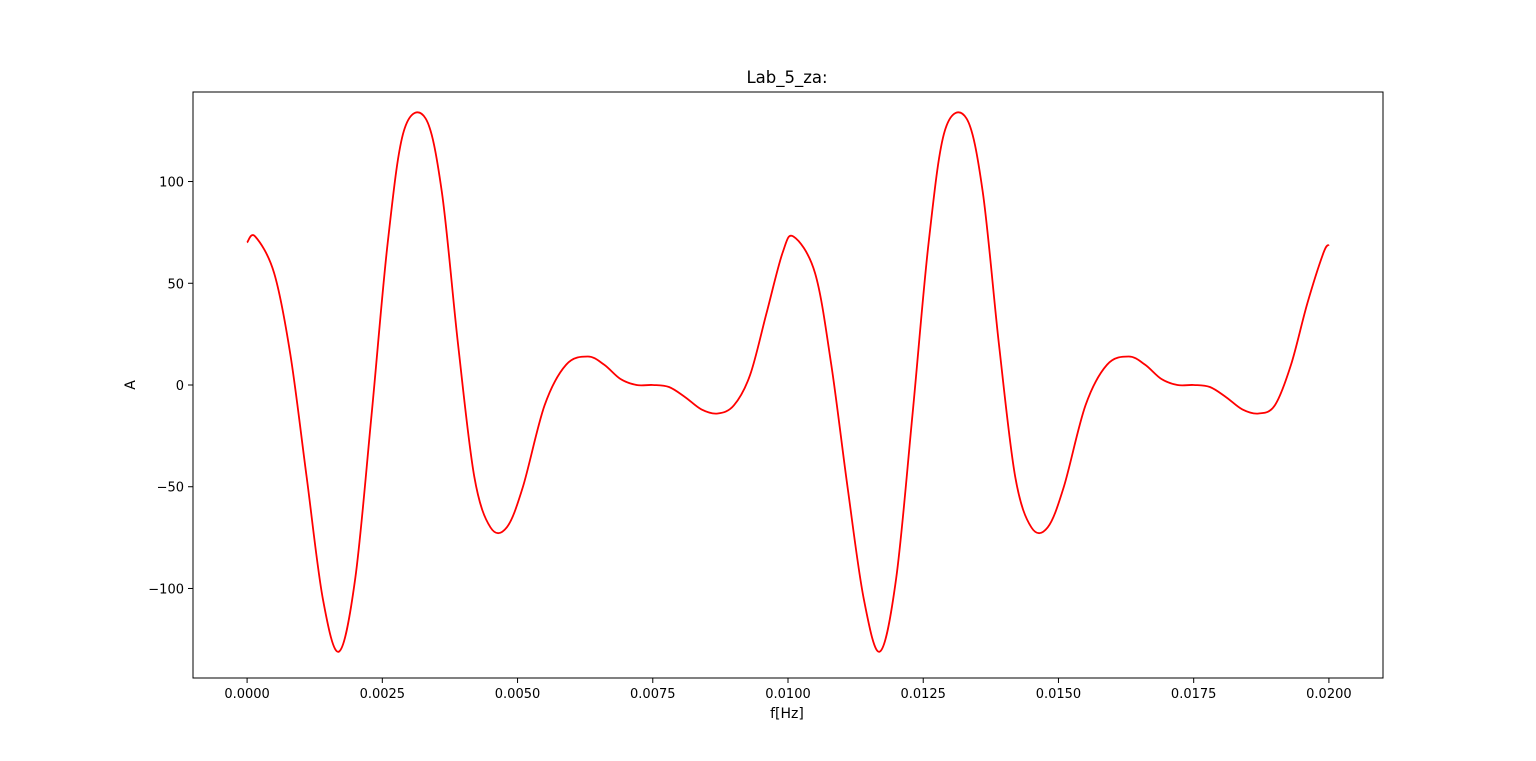 The image size is (1536, 761). I want to click on x-tick-label: 0.0025, so click(383, 694).